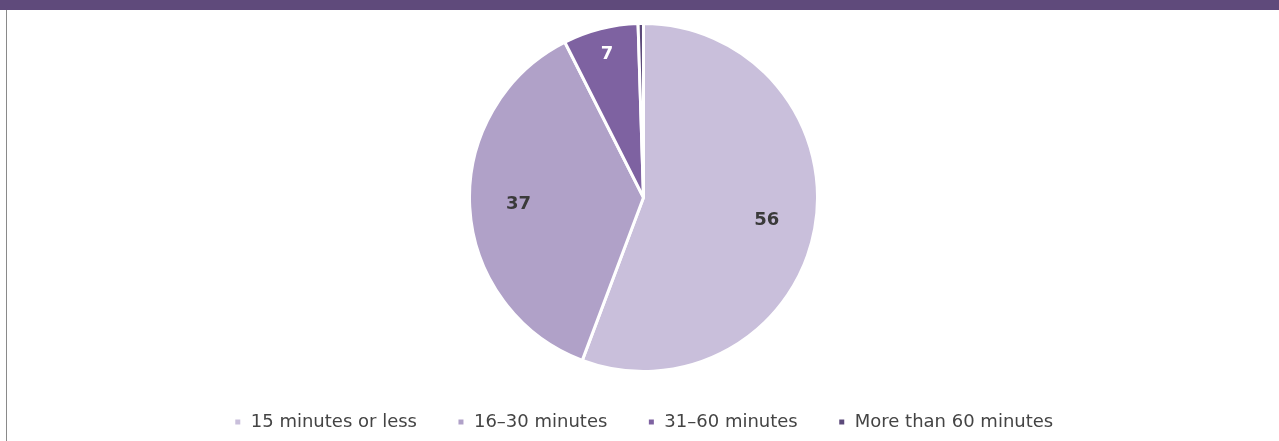 The width and height of the screenshot is (1279, 441). What do you see at coordinates (607, 52) in the screenshot?
I see `data-label: 7` at bounding box center [607, 52].